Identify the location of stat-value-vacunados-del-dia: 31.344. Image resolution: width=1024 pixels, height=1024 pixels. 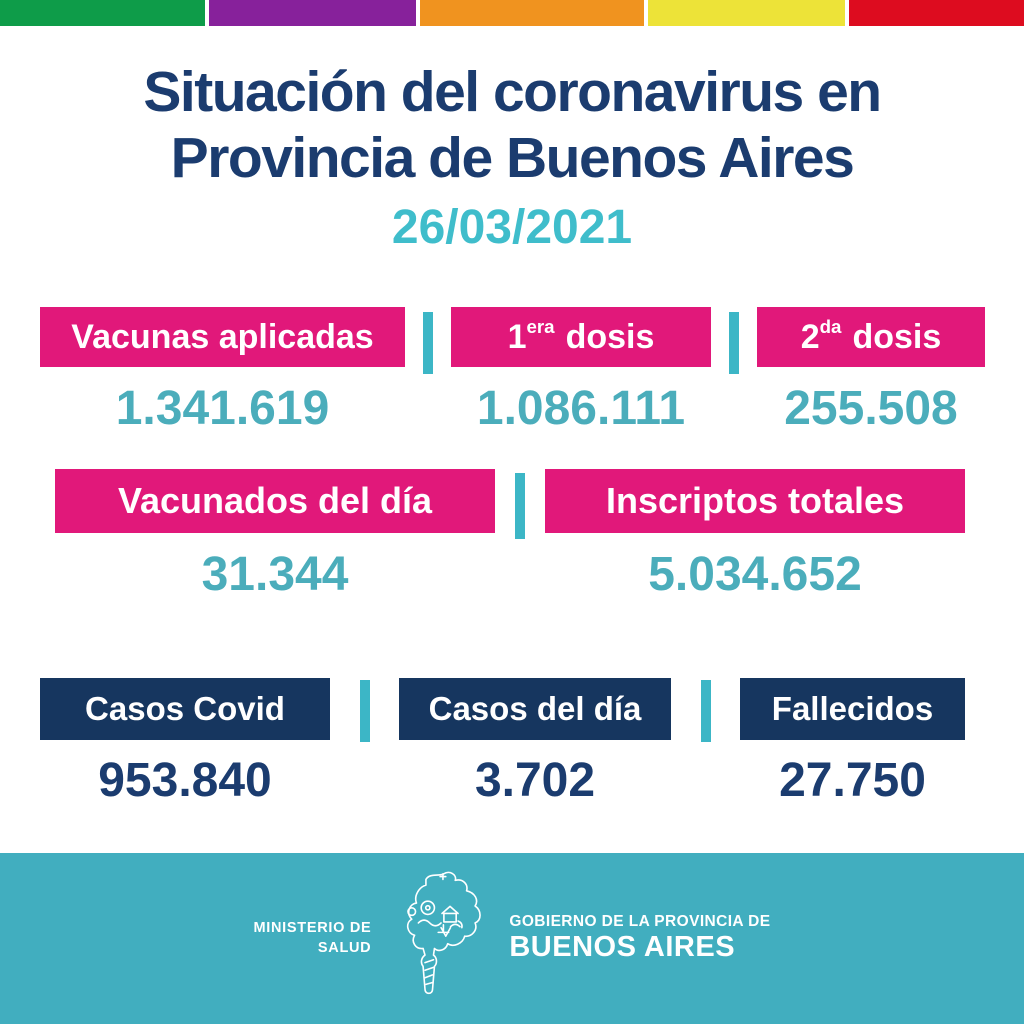
(275, 575).